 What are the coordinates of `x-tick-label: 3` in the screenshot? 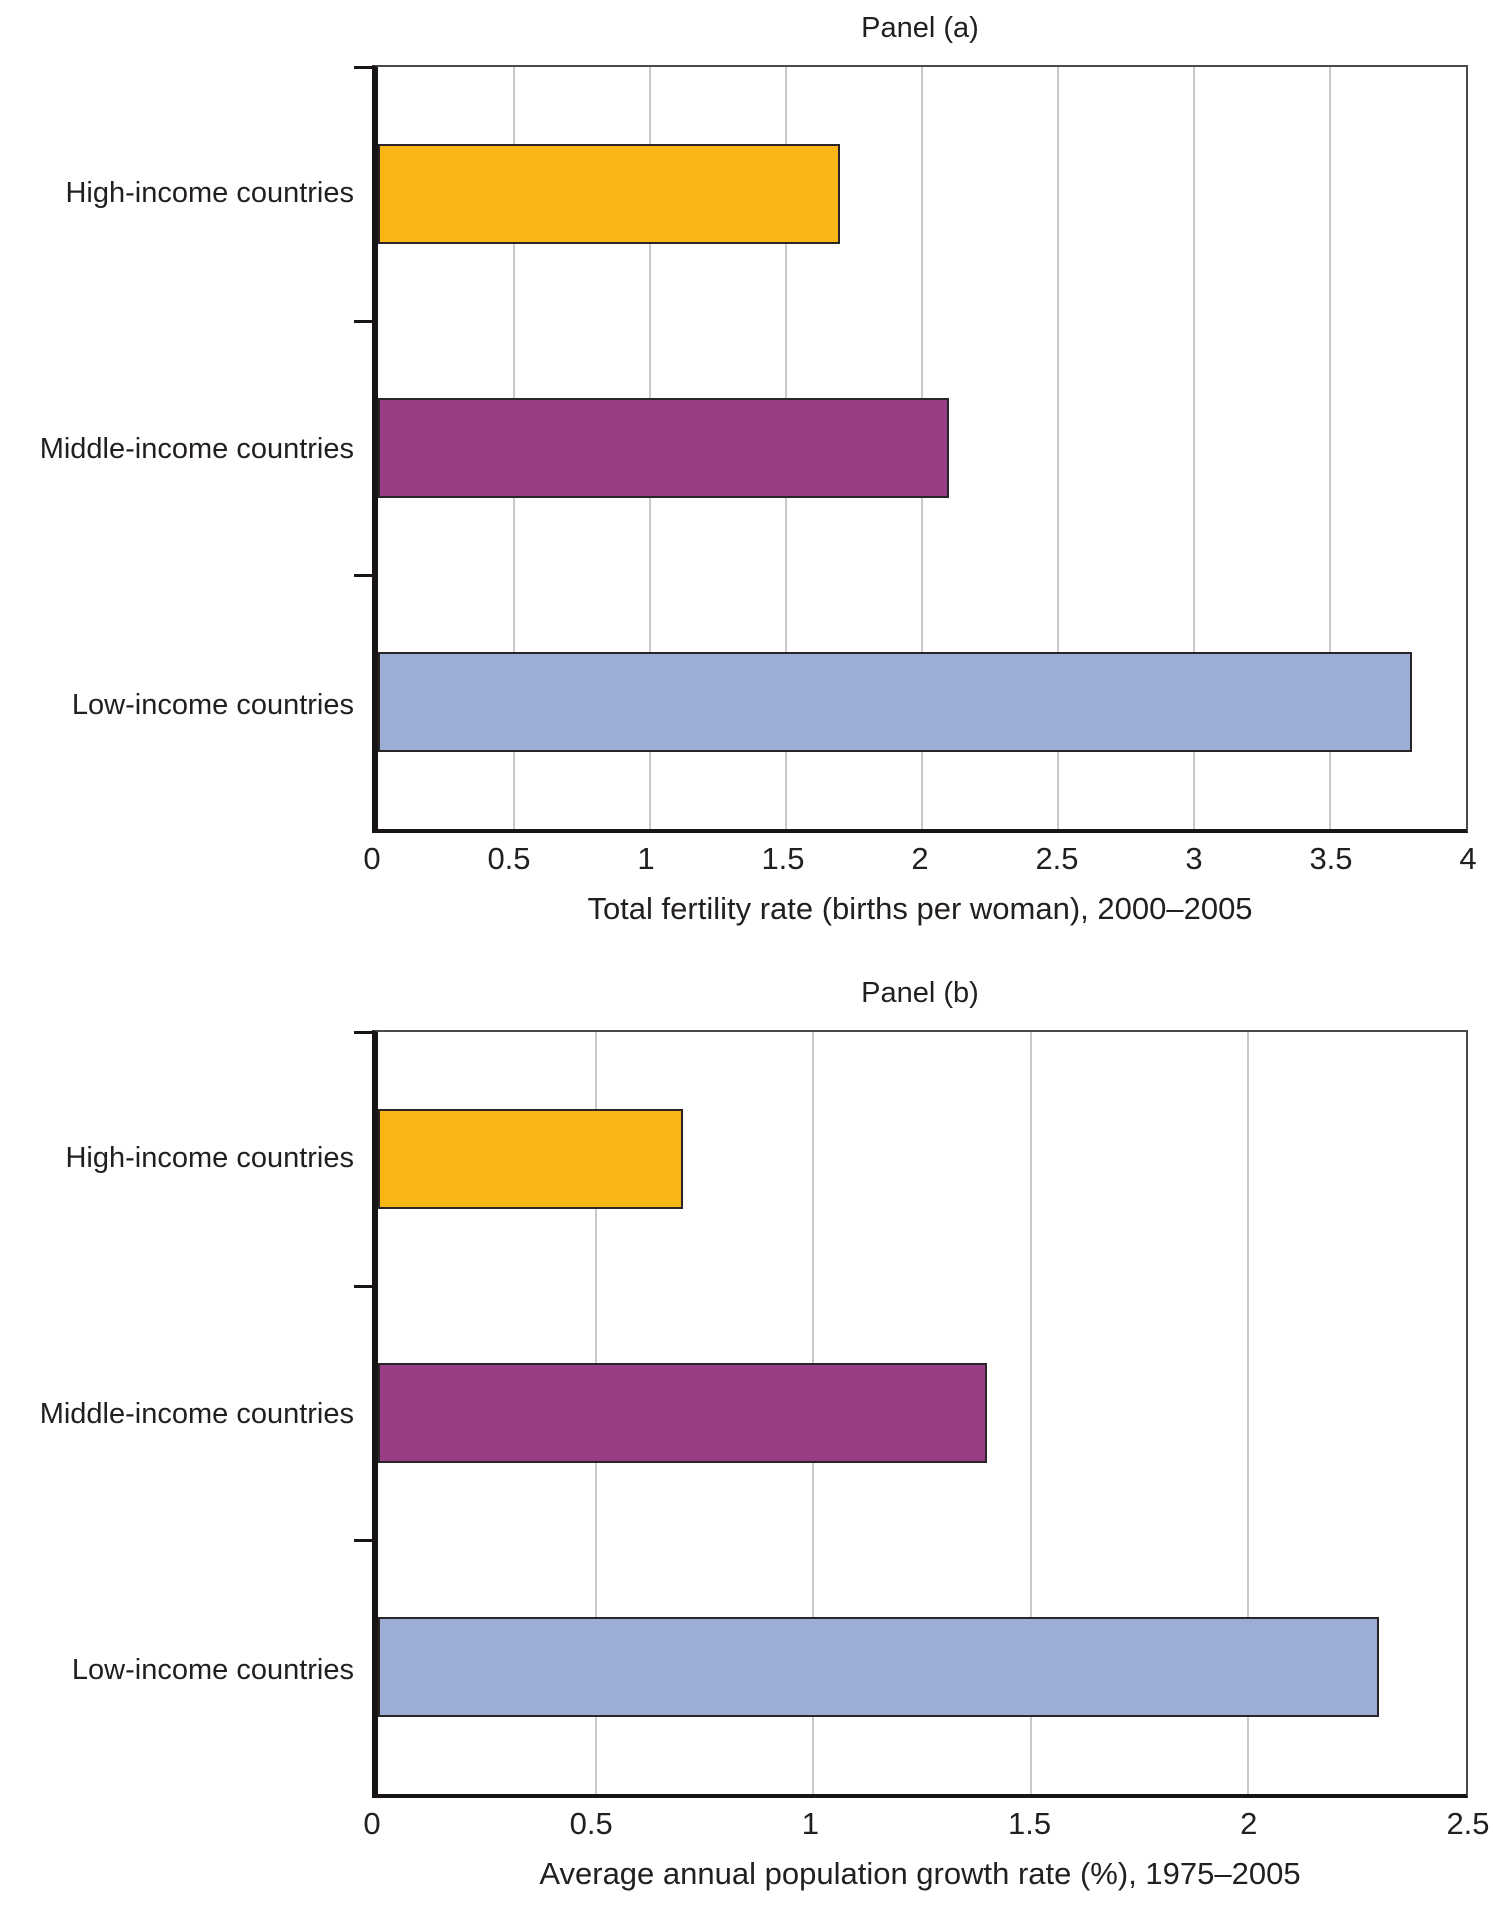 It's located at (1194, 858).